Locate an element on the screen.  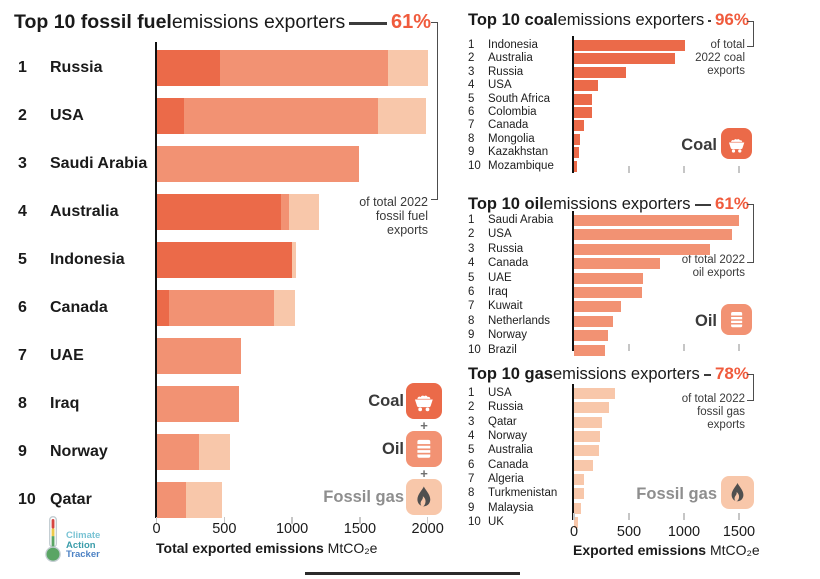
oil-title: Top 10 oil emissions exporters 61% is located at coordinates (608, 204).